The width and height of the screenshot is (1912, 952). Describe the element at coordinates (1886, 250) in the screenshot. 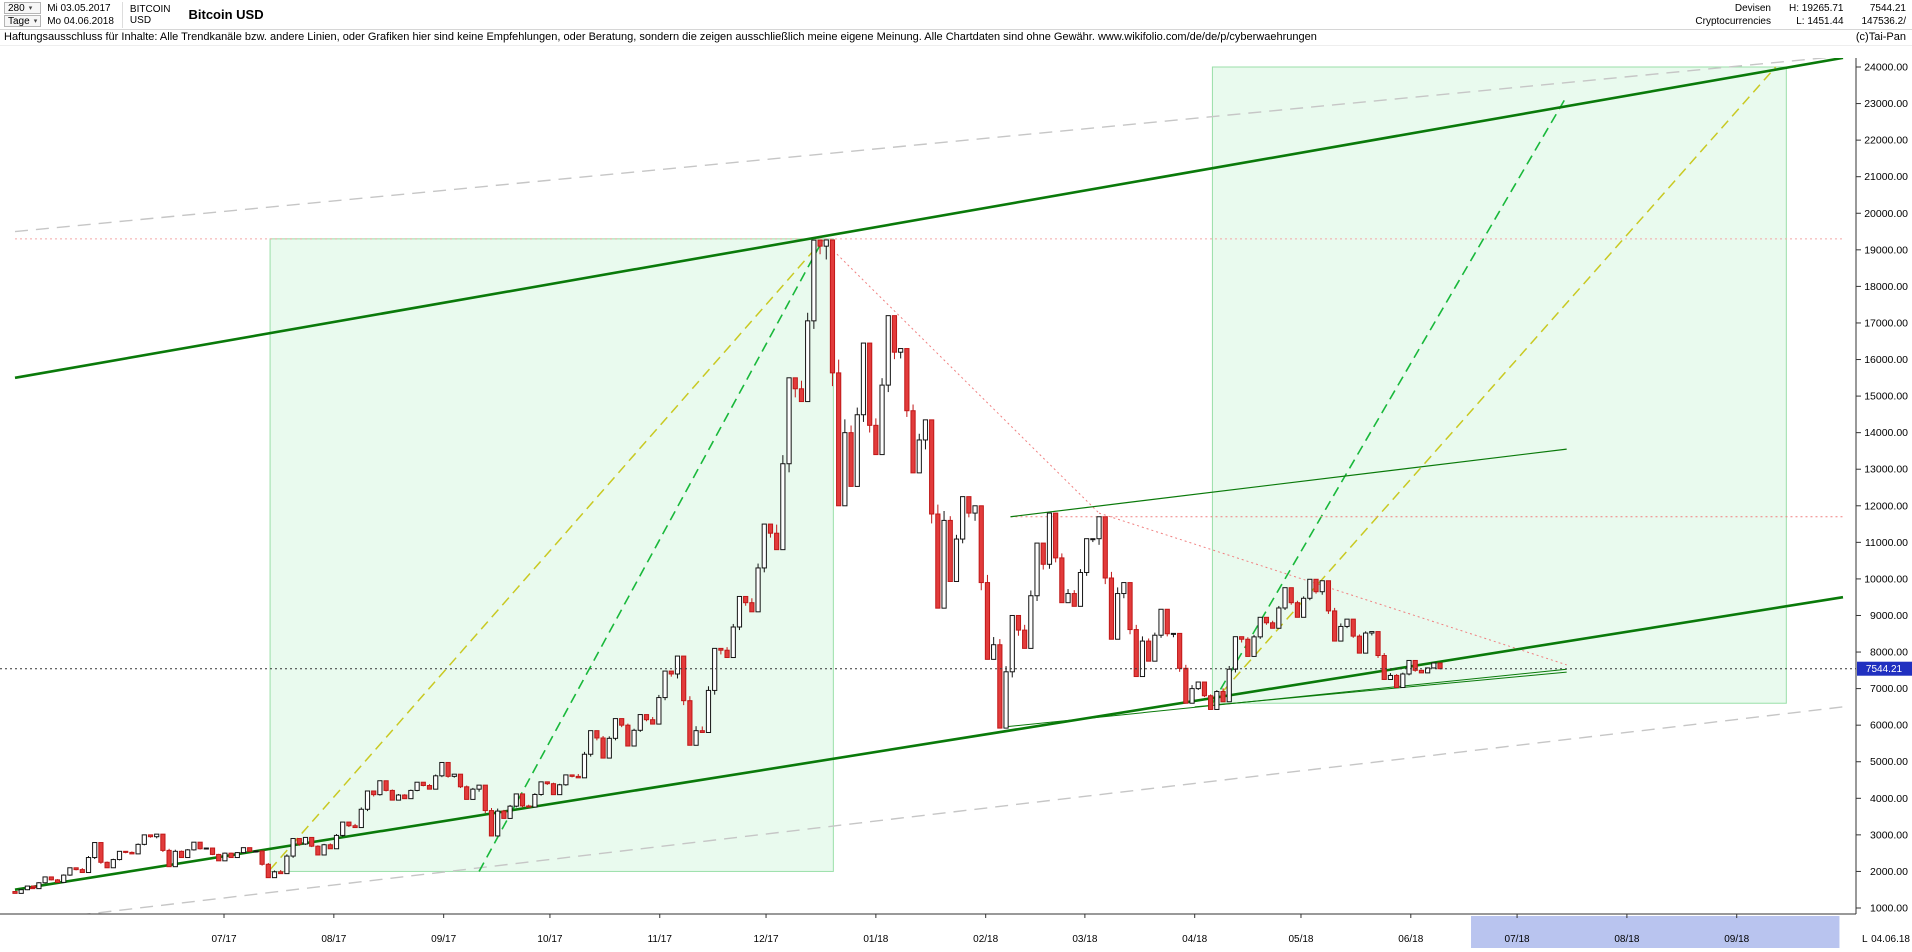

I see `svg-text: 19000.00` at that location.